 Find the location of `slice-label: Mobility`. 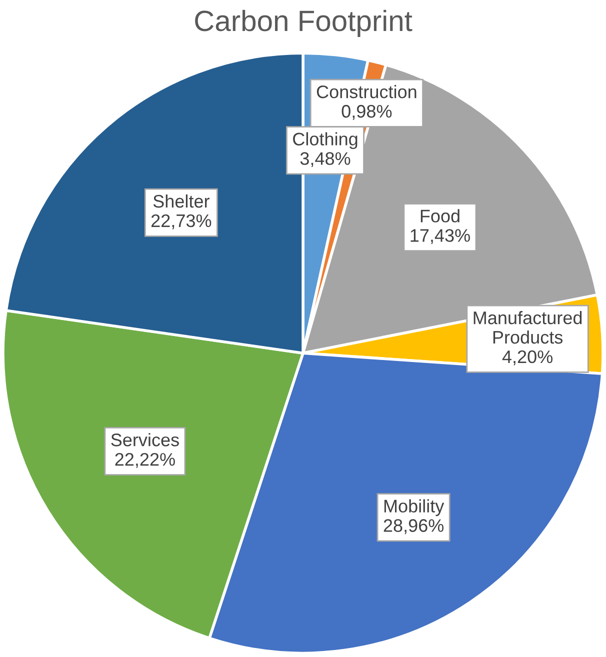

slice-label: Mobility is located at coordinates (414, 507).